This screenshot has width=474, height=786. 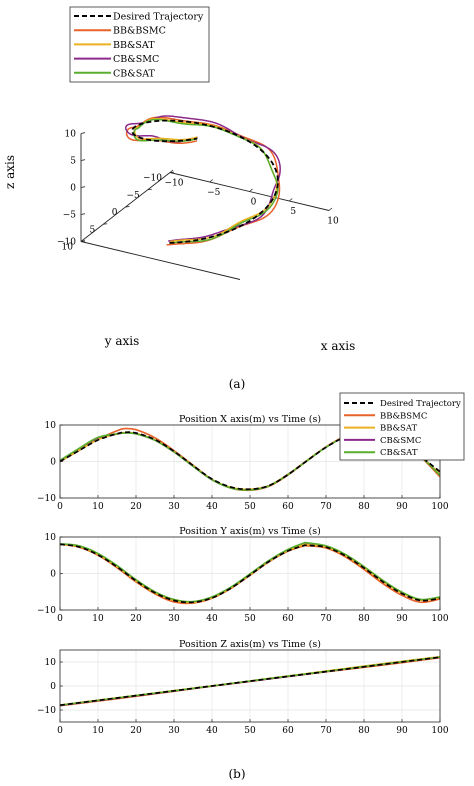 I want to click on legend-b-label-bb-bsmc: BB&BSMC, so click(x=403, y=416).